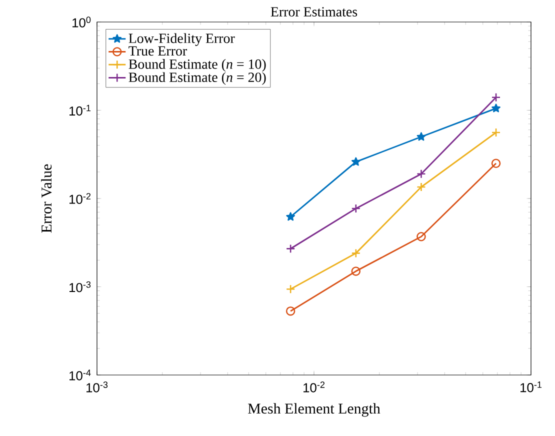 The height and width of the screenshot is (436, 555). I want to click on legend-label: Bound Estimate (n = 20), so click(197, 78).